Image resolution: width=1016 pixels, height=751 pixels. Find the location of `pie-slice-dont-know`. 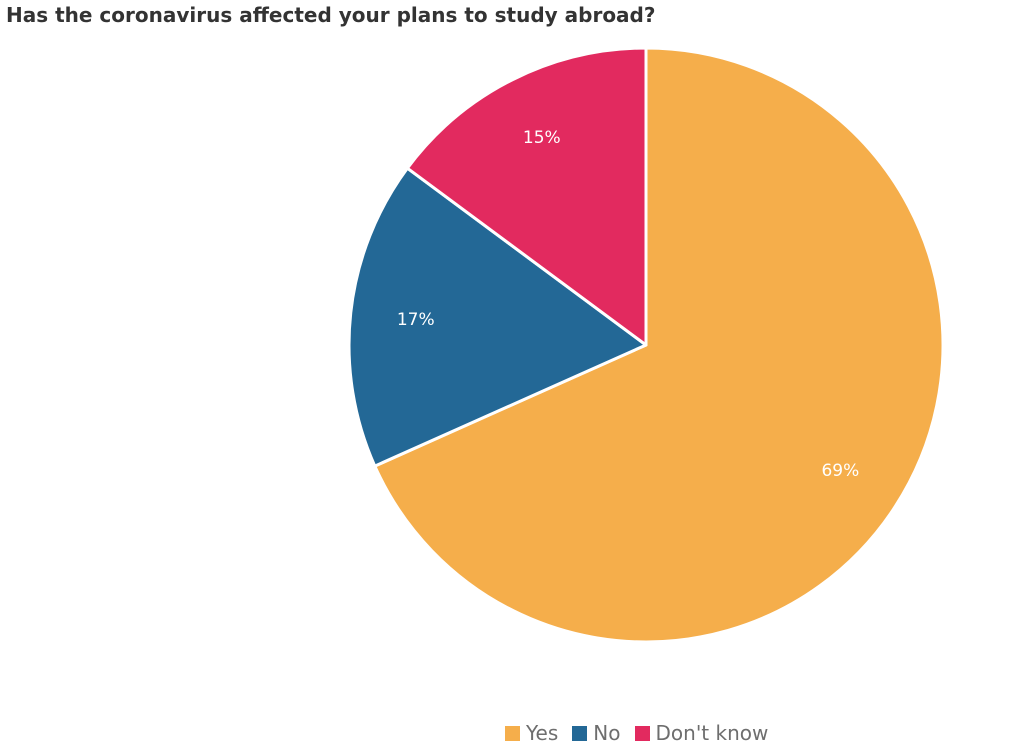

pie-slice-dont-know is located at coordinates (526, 196).